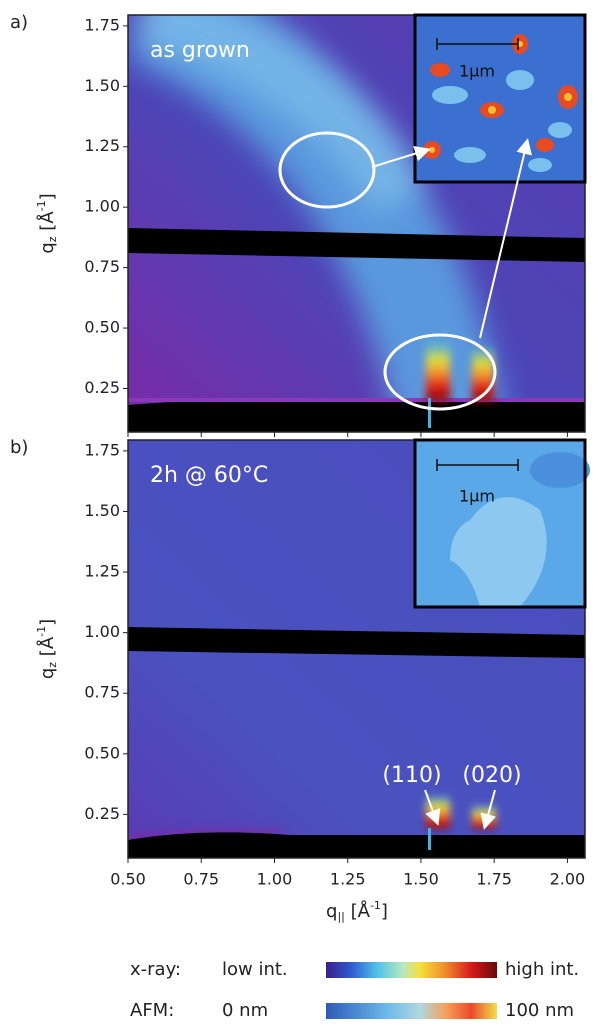 The height and width of the screenshot is (1032, 605). I want to click on x-tick-label: 1.00, so click(275, 879).